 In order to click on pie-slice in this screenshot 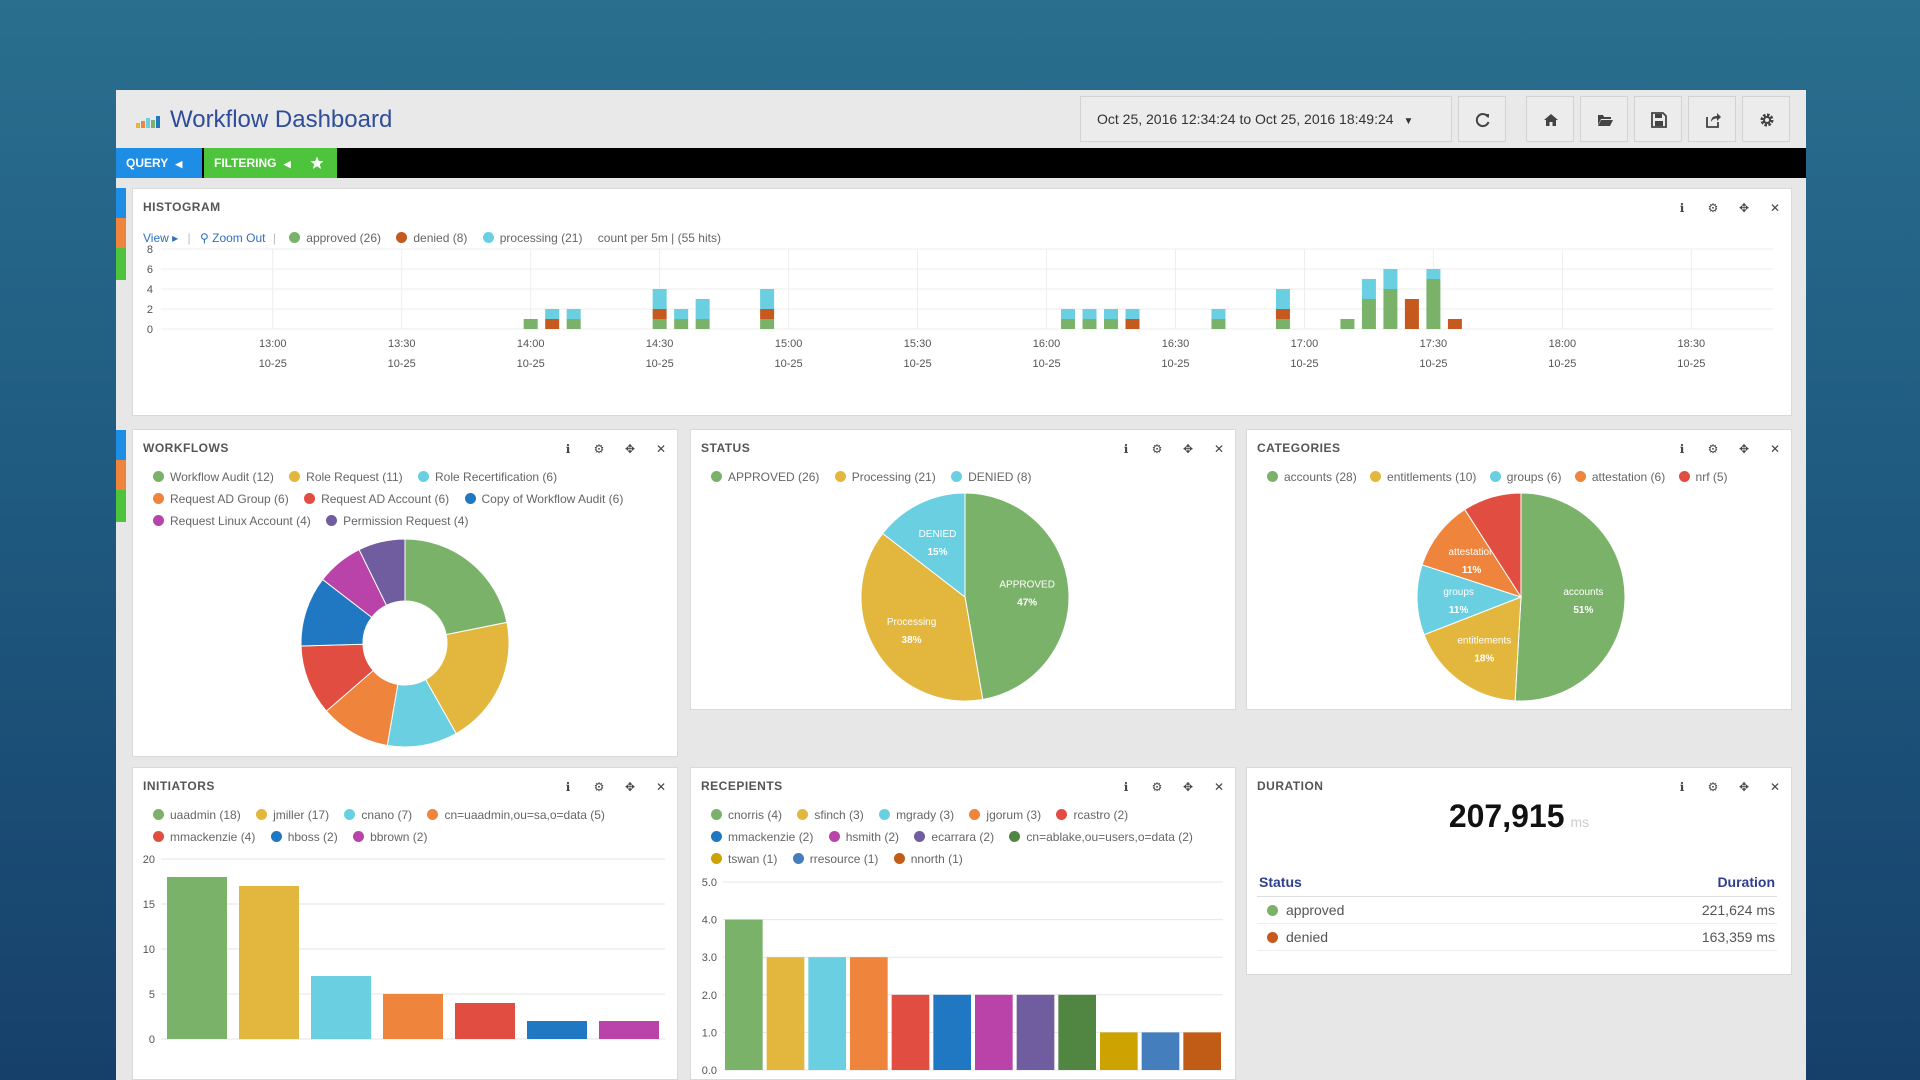, I will do `click(923, 545)`.